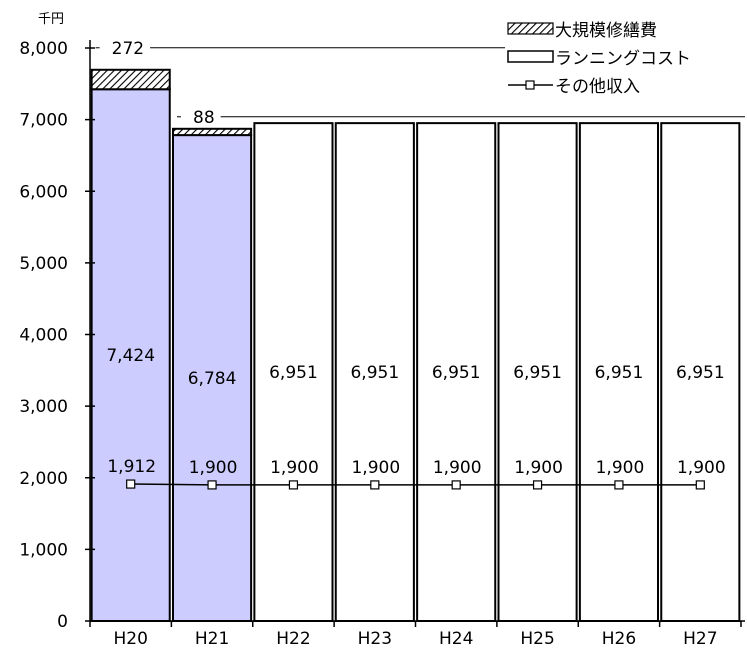 This screenshot has height=650, width=747. I want to click on bar-running-H23, so click(374, 372).